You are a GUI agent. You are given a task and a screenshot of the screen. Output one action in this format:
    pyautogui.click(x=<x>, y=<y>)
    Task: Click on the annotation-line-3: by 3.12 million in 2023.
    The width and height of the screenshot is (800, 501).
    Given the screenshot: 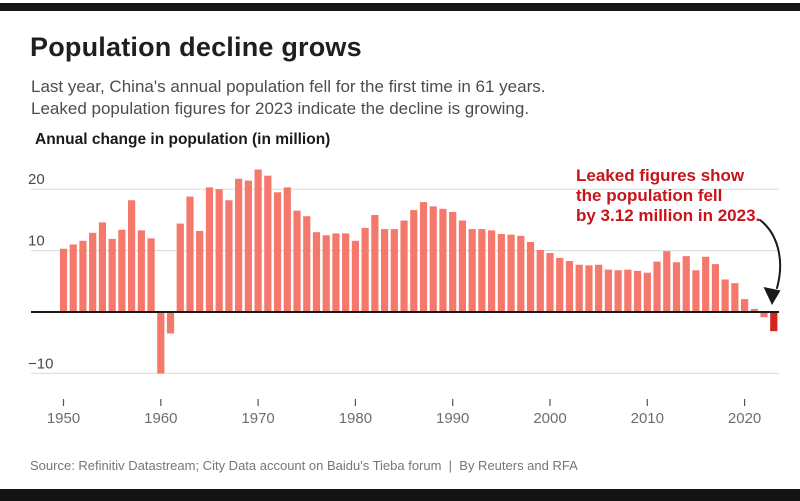 What is the action you would take?
    pyautogui.click(x=668, y=215)
    